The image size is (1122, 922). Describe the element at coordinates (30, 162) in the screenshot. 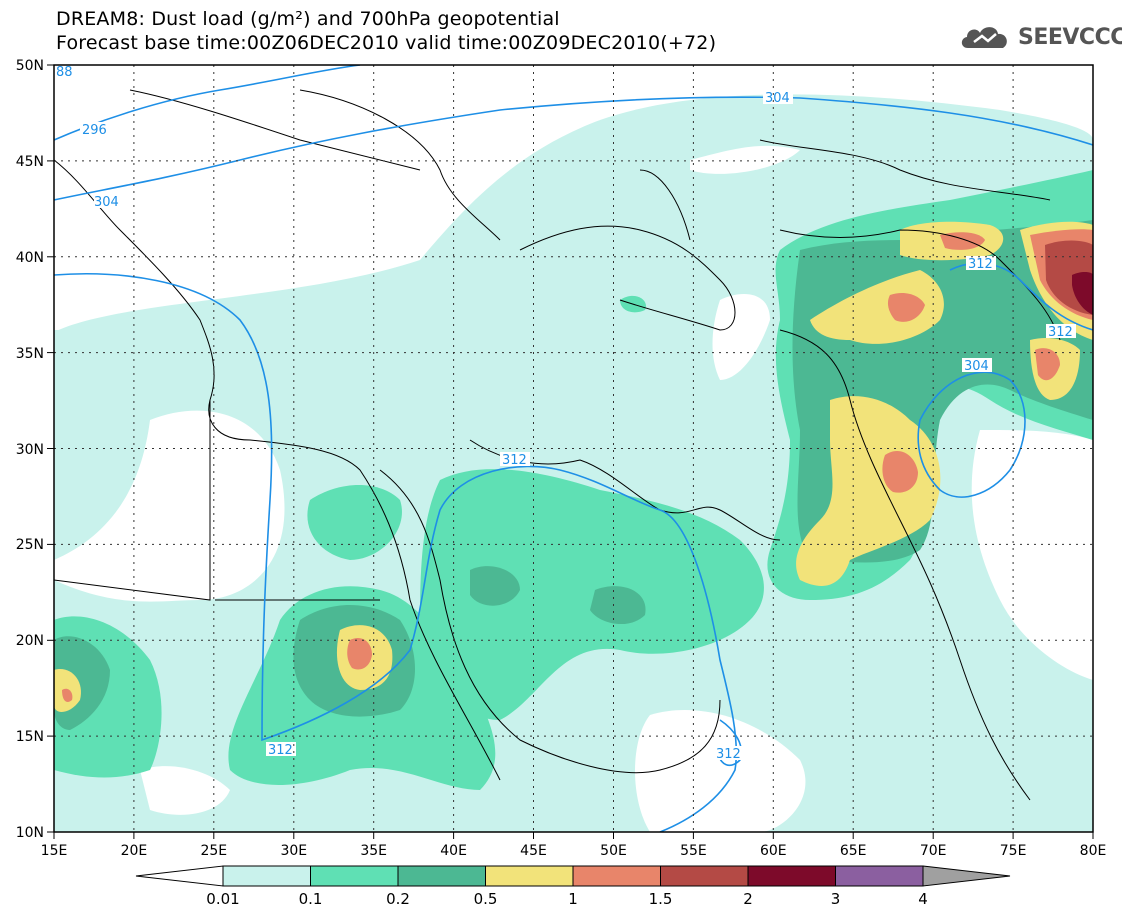

I see `lat-label: 45N` at that location.